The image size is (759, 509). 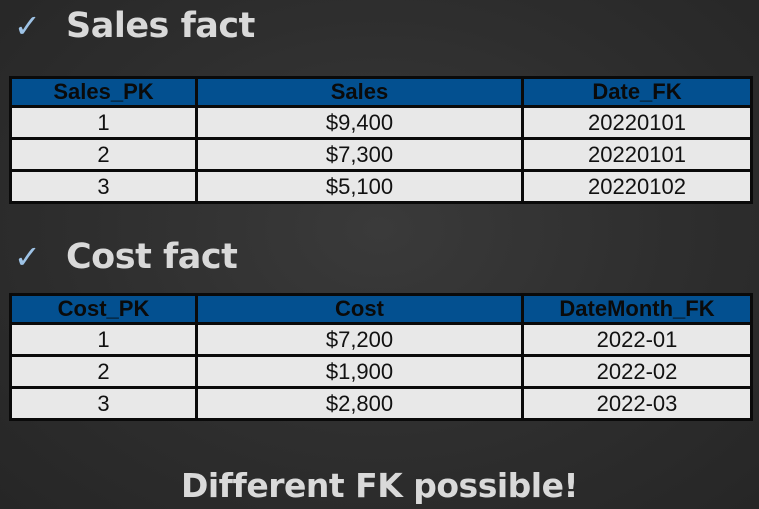 What do you see at coordinates (637, 92) in the screenshot?
I see `column-header-date-fk: Date_FK` at bounding box center [637, 92].